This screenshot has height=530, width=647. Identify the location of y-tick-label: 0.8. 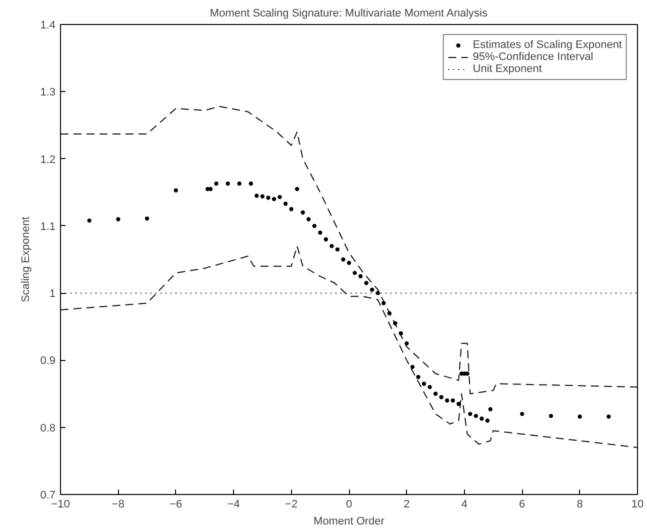
(48, 428).